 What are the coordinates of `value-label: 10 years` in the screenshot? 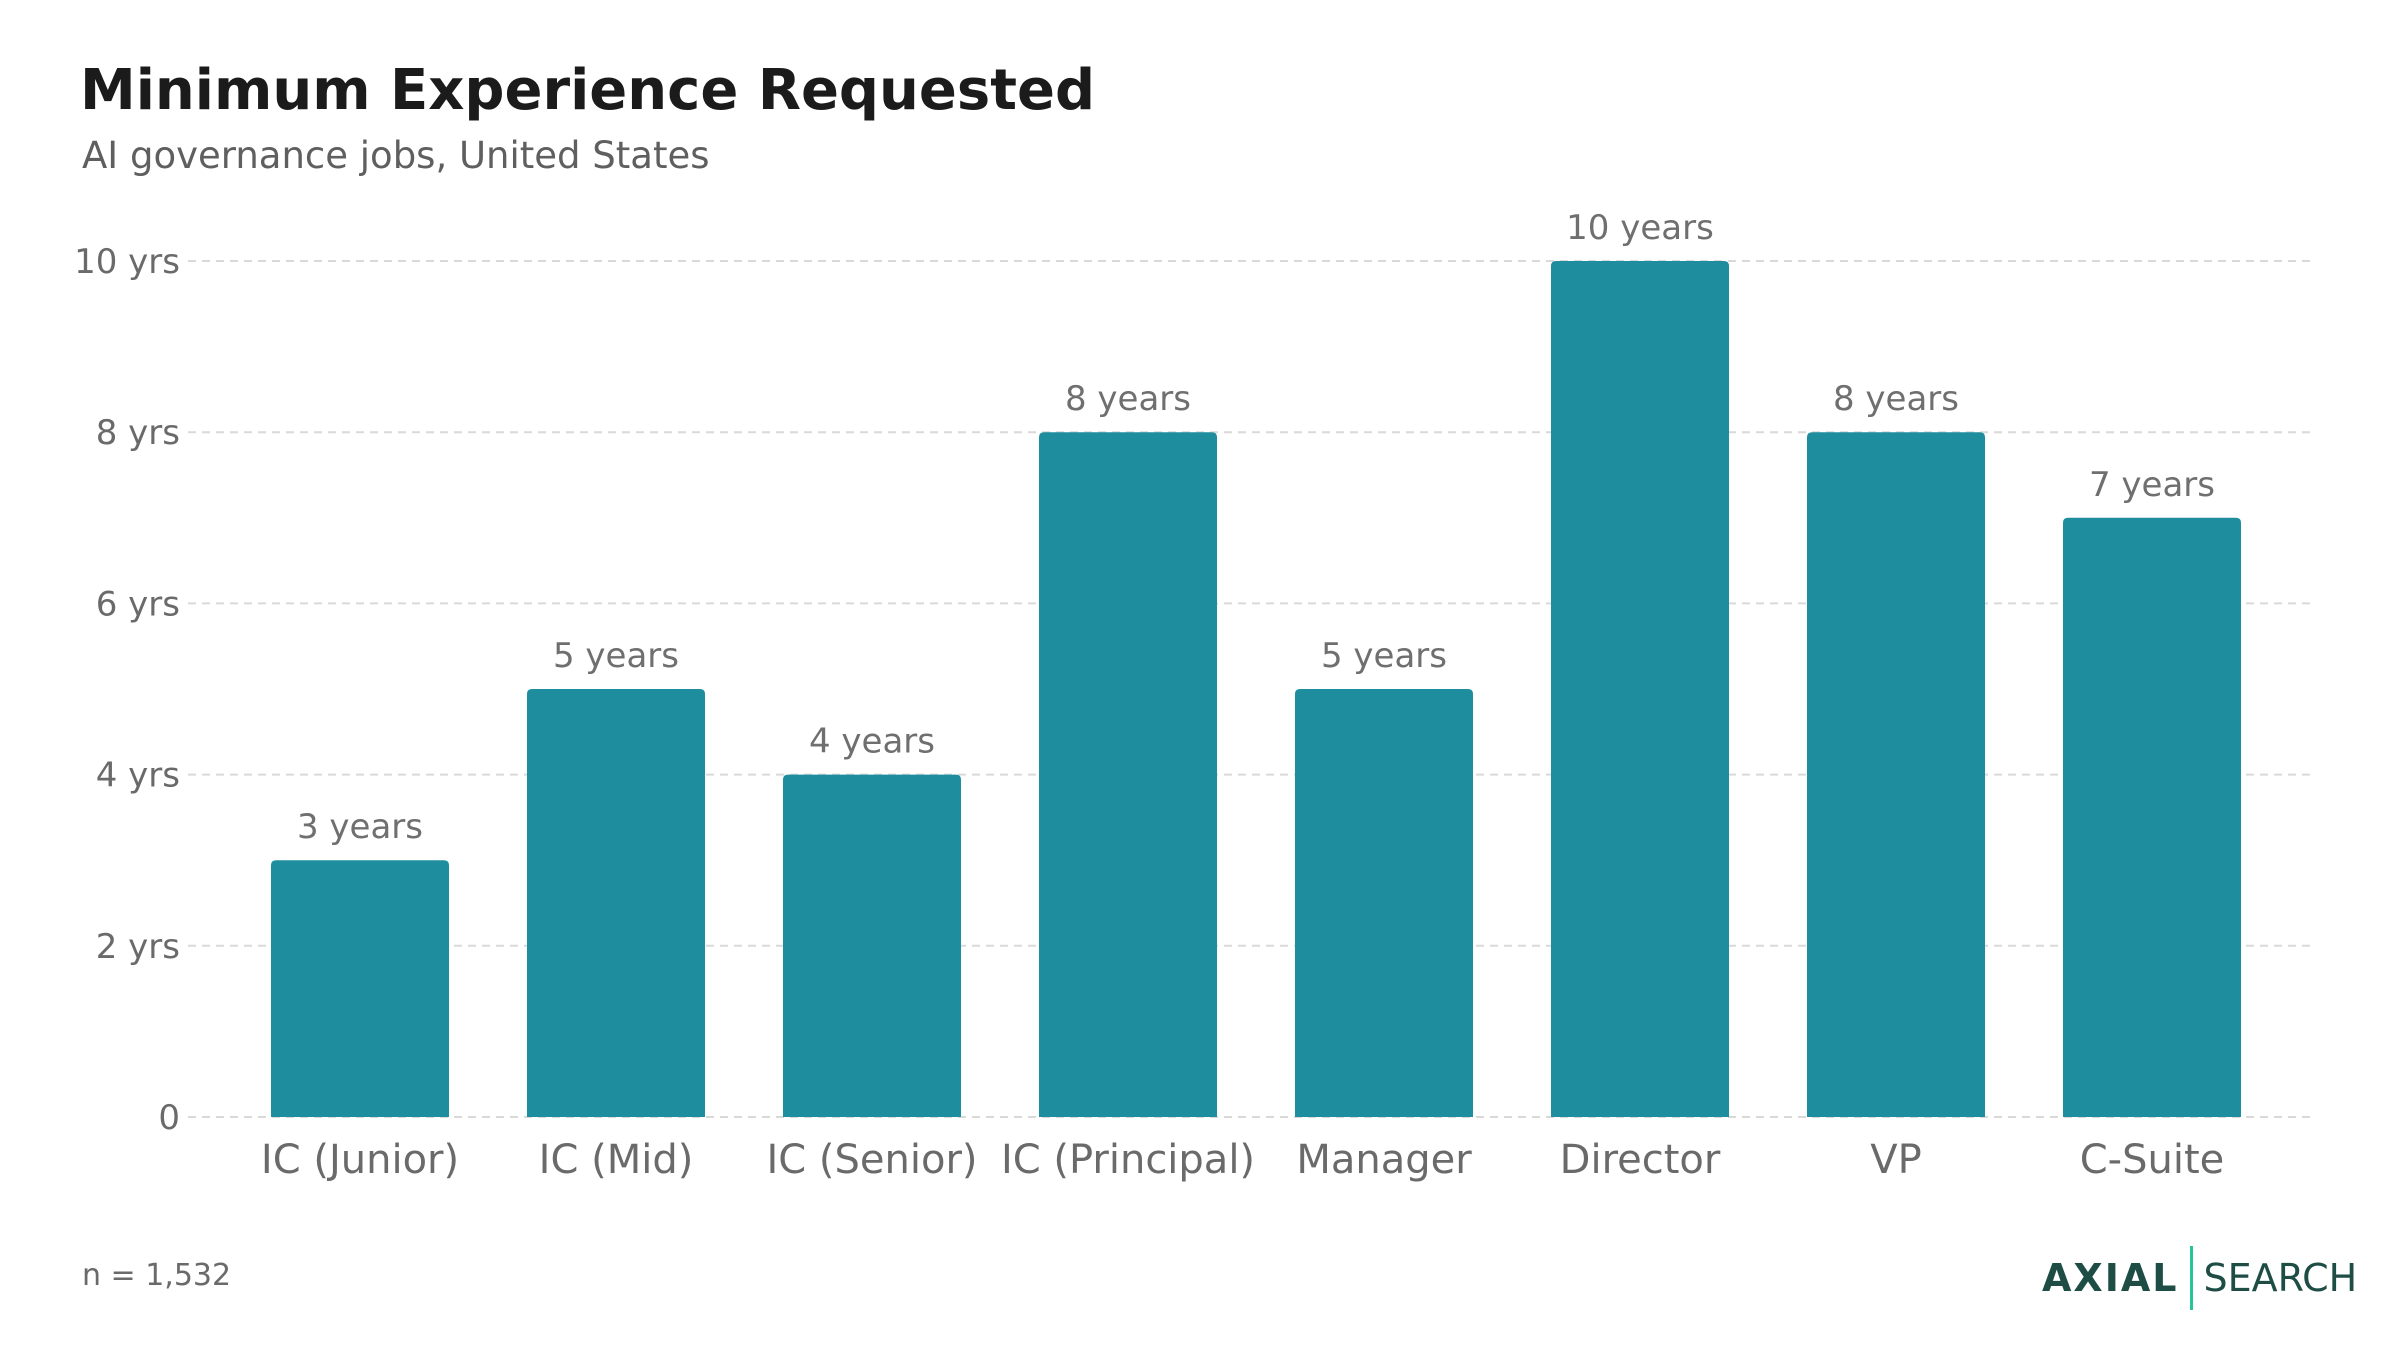 It's located at (1640, 228).